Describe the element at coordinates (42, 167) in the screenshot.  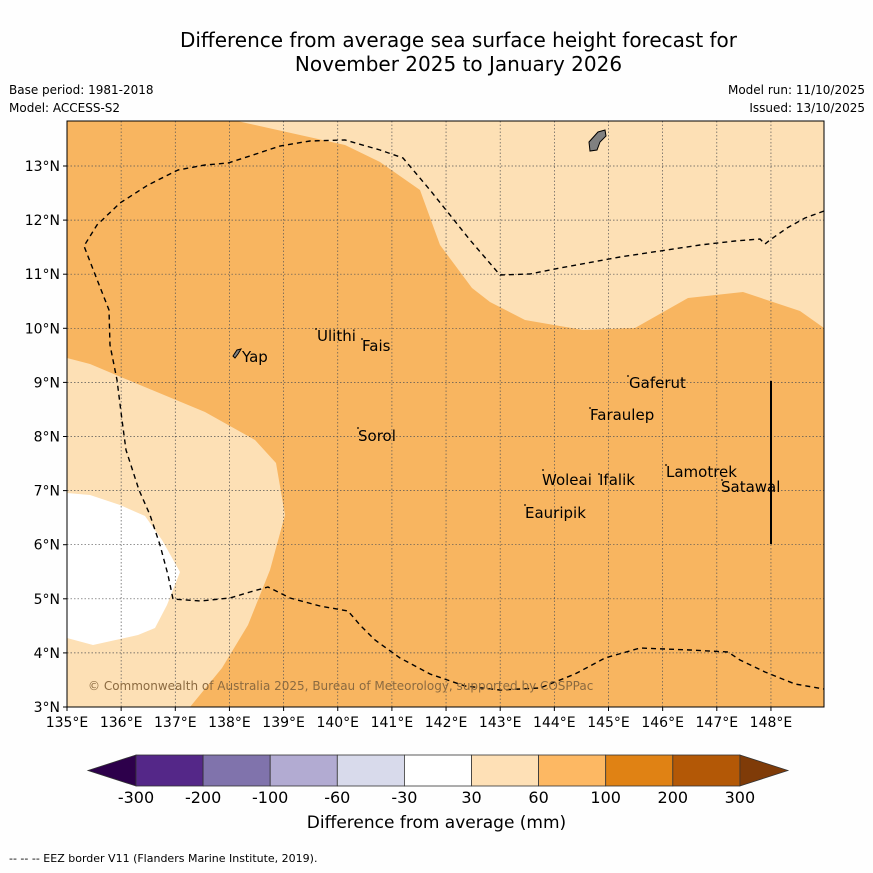
I see `y-tick-label: 13°N` at that location.